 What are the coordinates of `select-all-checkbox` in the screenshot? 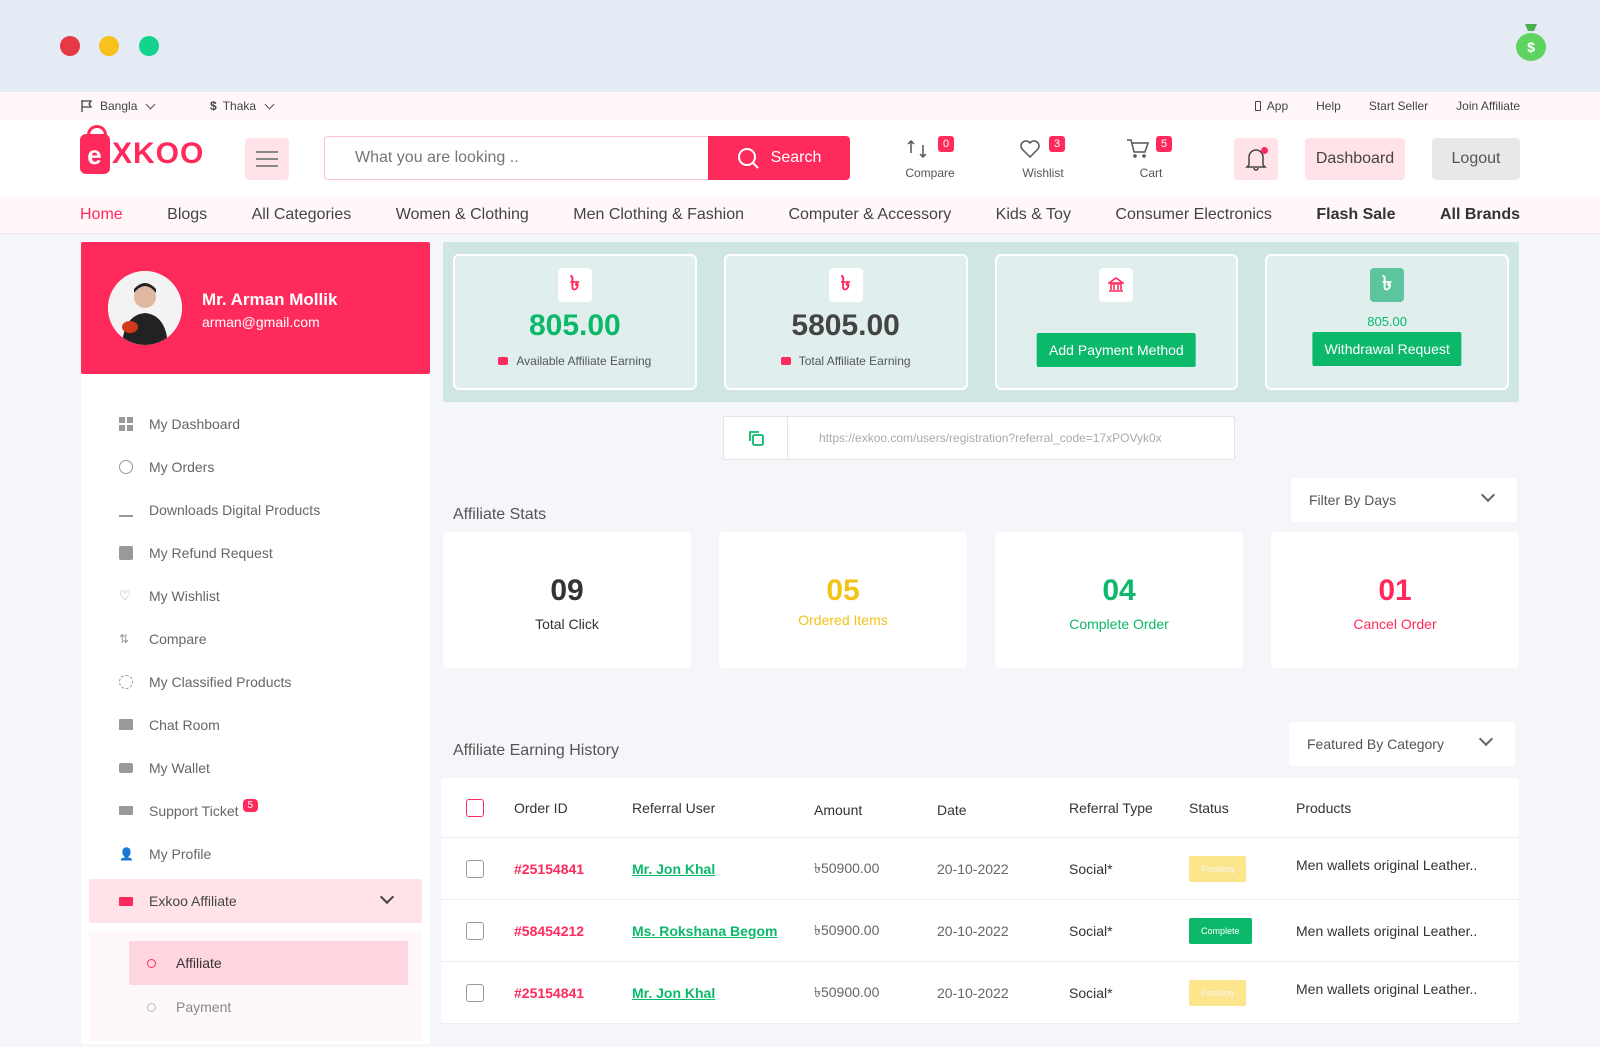 It's located at (475, 807).